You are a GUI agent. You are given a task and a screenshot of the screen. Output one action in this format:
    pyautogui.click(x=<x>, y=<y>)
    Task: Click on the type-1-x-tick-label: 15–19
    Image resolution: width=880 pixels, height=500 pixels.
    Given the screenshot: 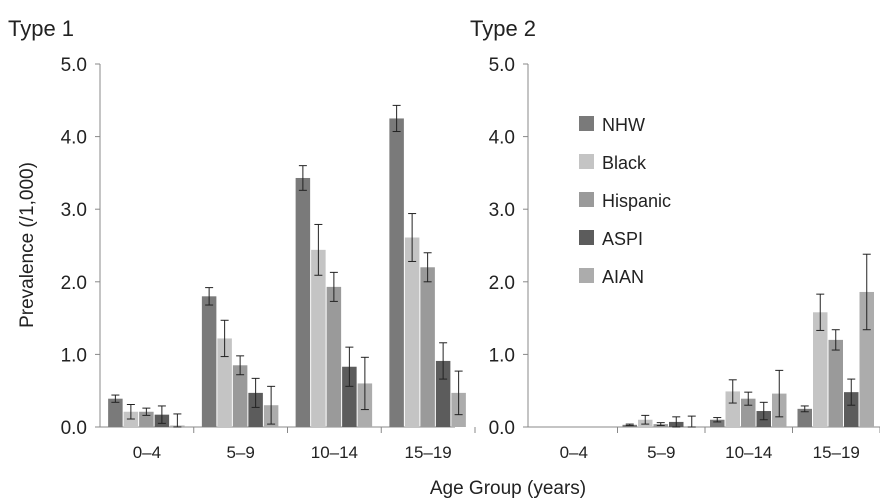 What is the action you would take?
    pyautogui.click(x=427, y=452)
    